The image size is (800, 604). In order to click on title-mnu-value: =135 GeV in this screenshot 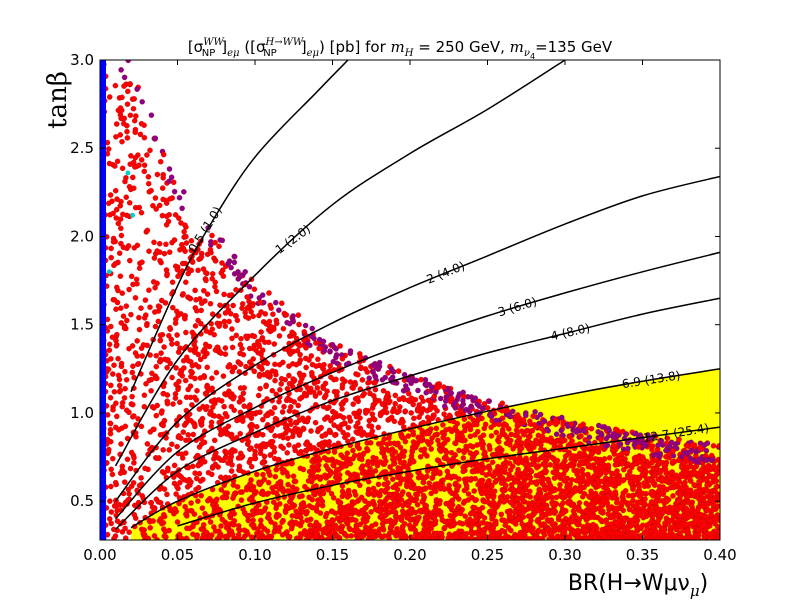, I will do `click(574, 47)`.